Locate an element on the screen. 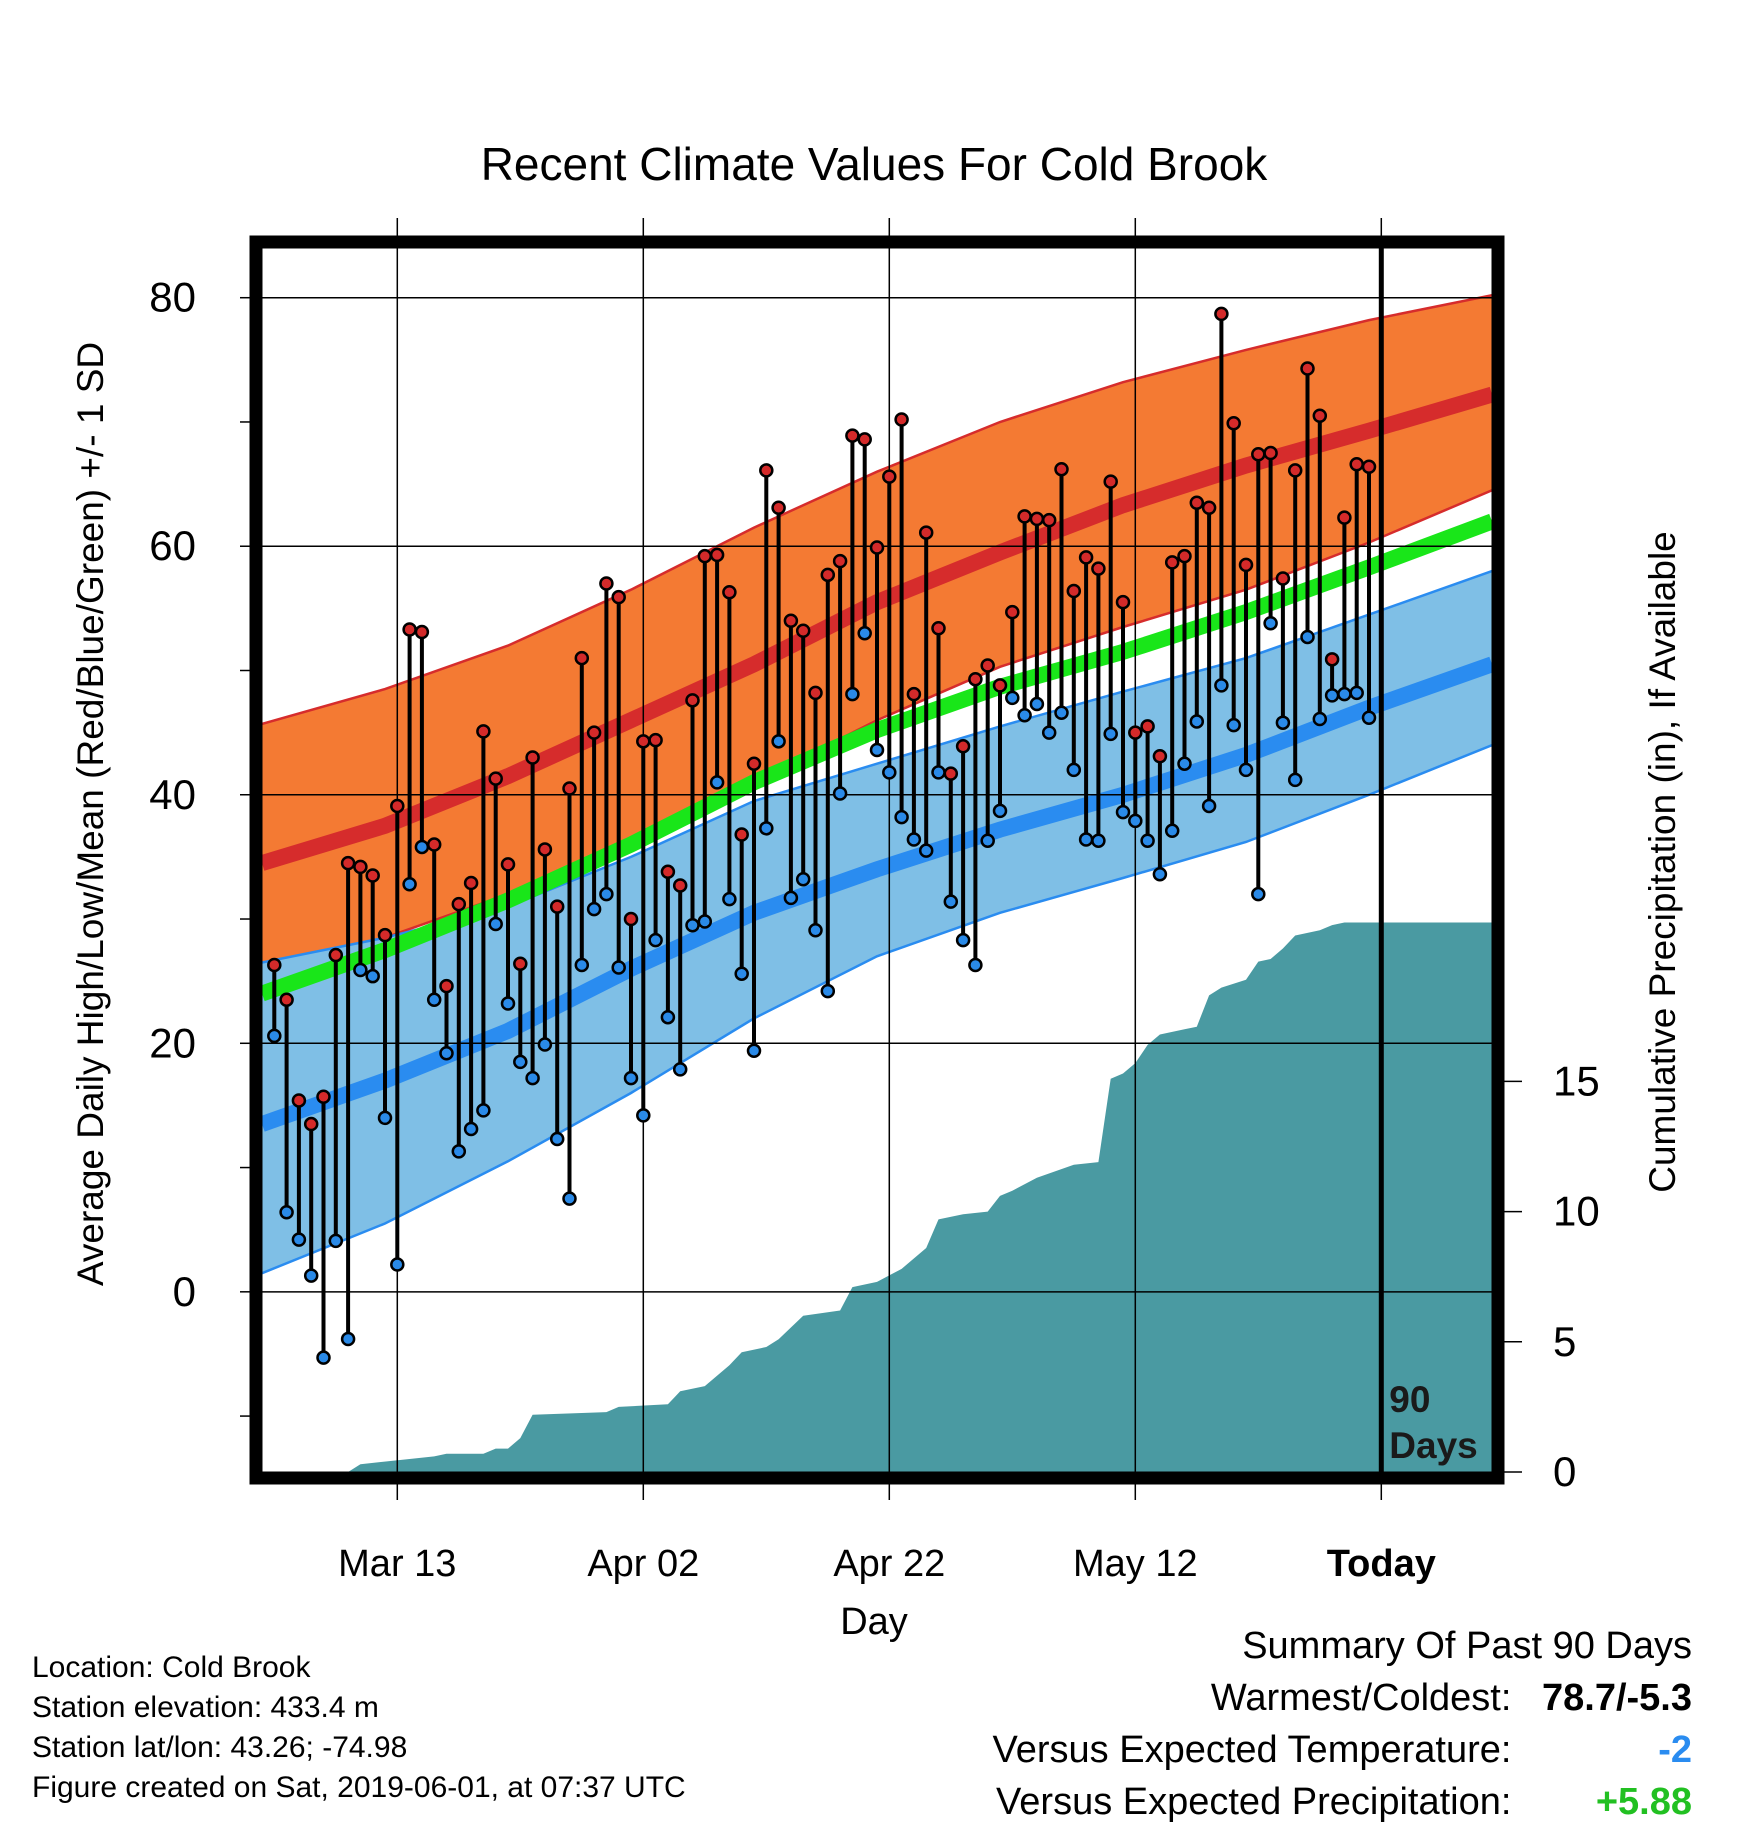 The height and width of the screenshot is (1828, 1748). today-label: 90 is located at coordinates (1409, 1399).